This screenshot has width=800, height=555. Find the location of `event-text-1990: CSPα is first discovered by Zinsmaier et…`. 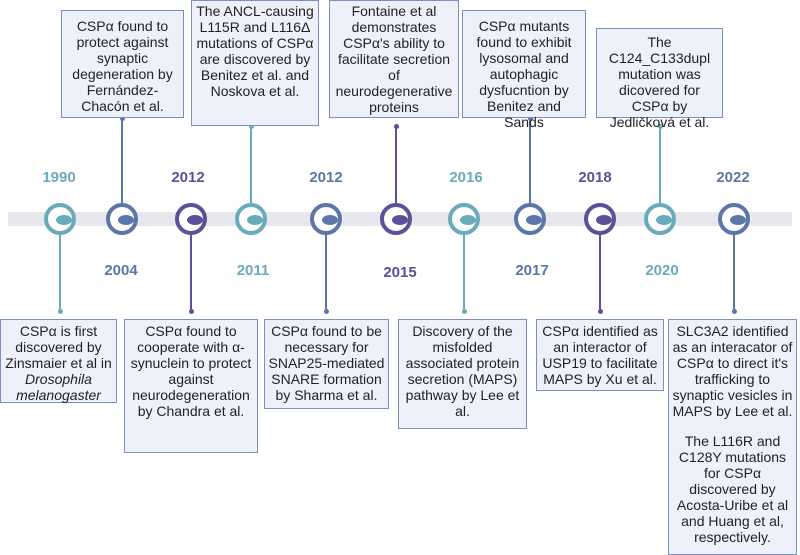

event-text-1990: CSPα is first discovered by Zinsmaier et… is located at coordinates (58, 347).